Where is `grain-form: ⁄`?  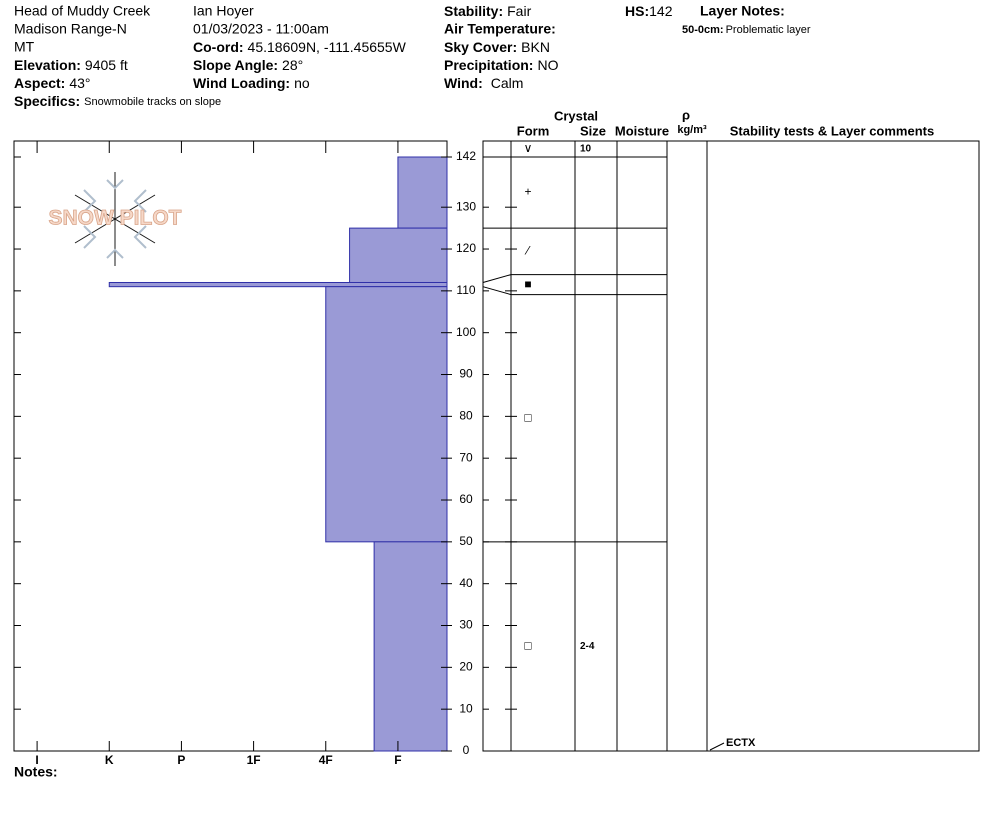 grain-form: ⁄ is located at coordinates (527, 251).